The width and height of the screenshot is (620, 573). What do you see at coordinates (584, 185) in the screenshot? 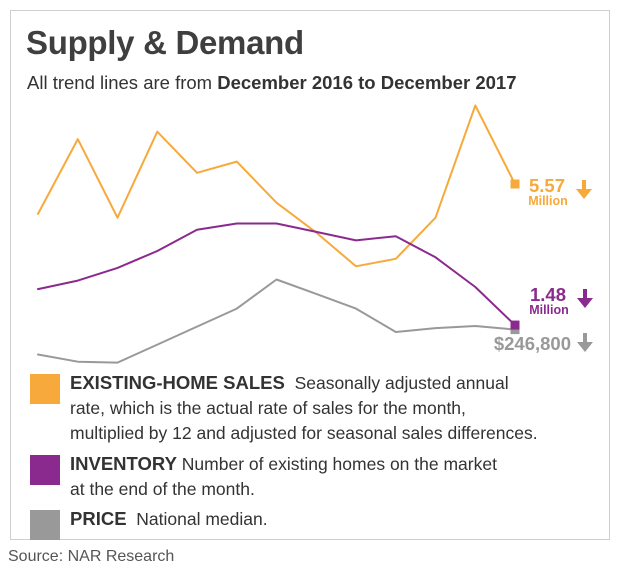
I see `trend-down-arrow-sales-stem` at bounding box center [584, 185].